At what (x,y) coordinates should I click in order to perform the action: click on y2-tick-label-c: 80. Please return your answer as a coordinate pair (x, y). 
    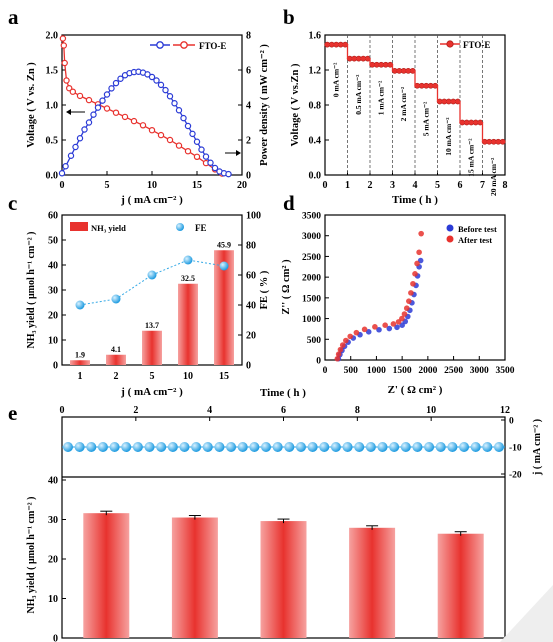
    Looking at the image, I should click on (251, 246).